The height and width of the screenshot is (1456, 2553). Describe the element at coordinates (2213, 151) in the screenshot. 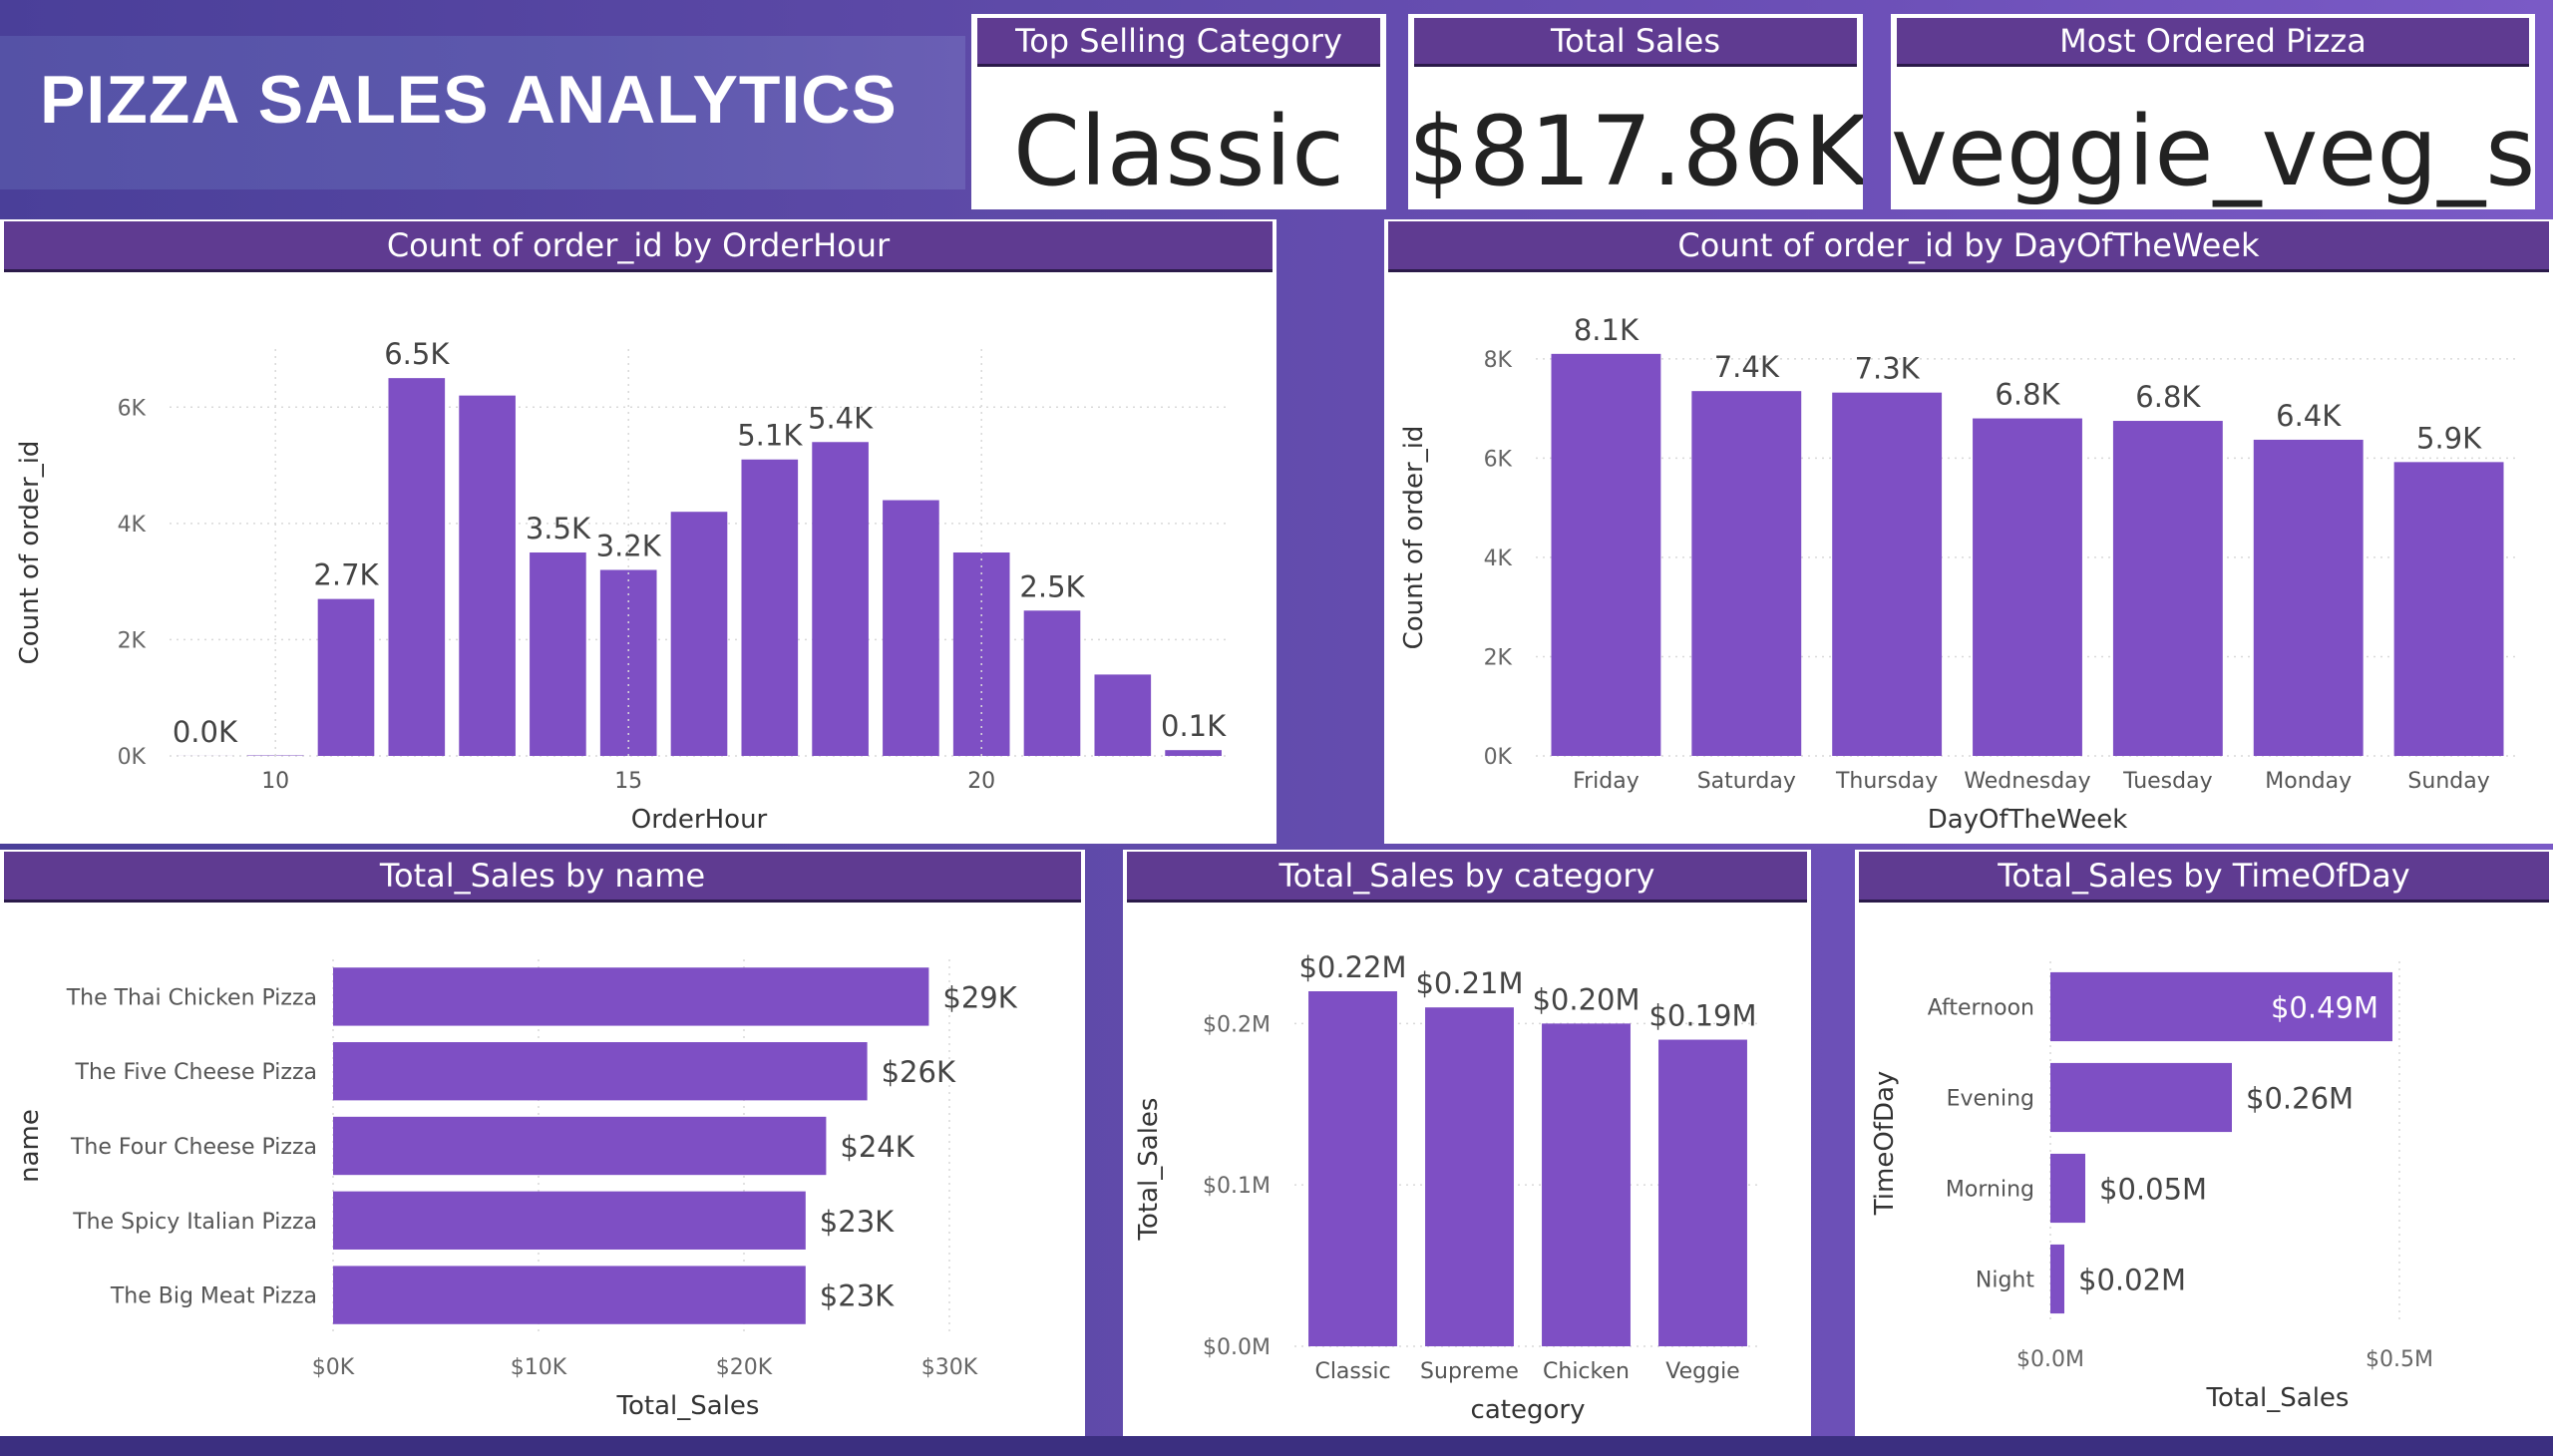

I see `kpi-value: veggie_veg_s` at that location.